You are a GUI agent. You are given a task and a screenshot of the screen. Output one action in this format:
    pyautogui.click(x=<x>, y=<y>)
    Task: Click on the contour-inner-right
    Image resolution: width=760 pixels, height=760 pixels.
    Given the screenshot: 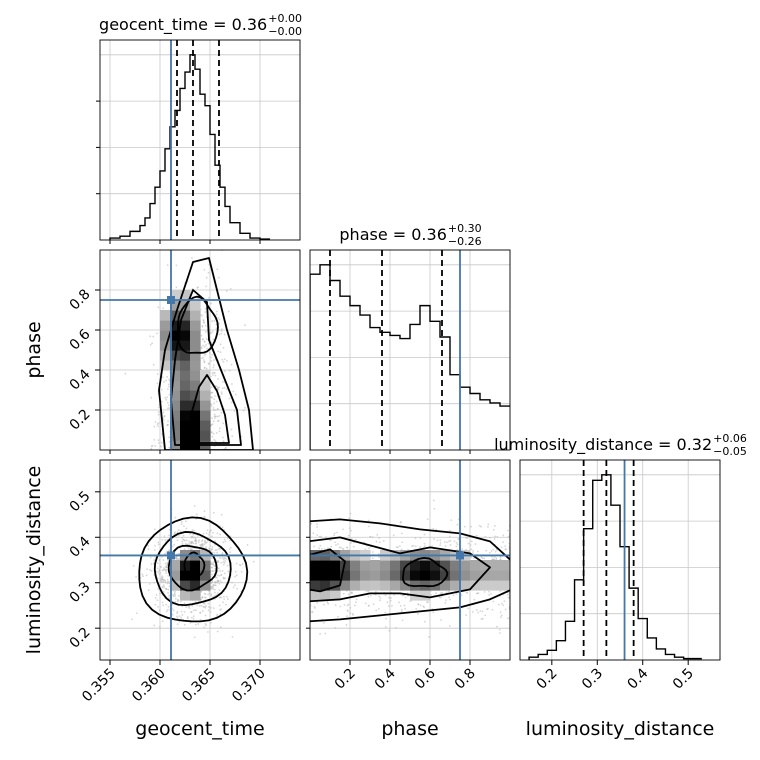 What is the action you would take?
    pyautogui.click(x=425, y=572)
    